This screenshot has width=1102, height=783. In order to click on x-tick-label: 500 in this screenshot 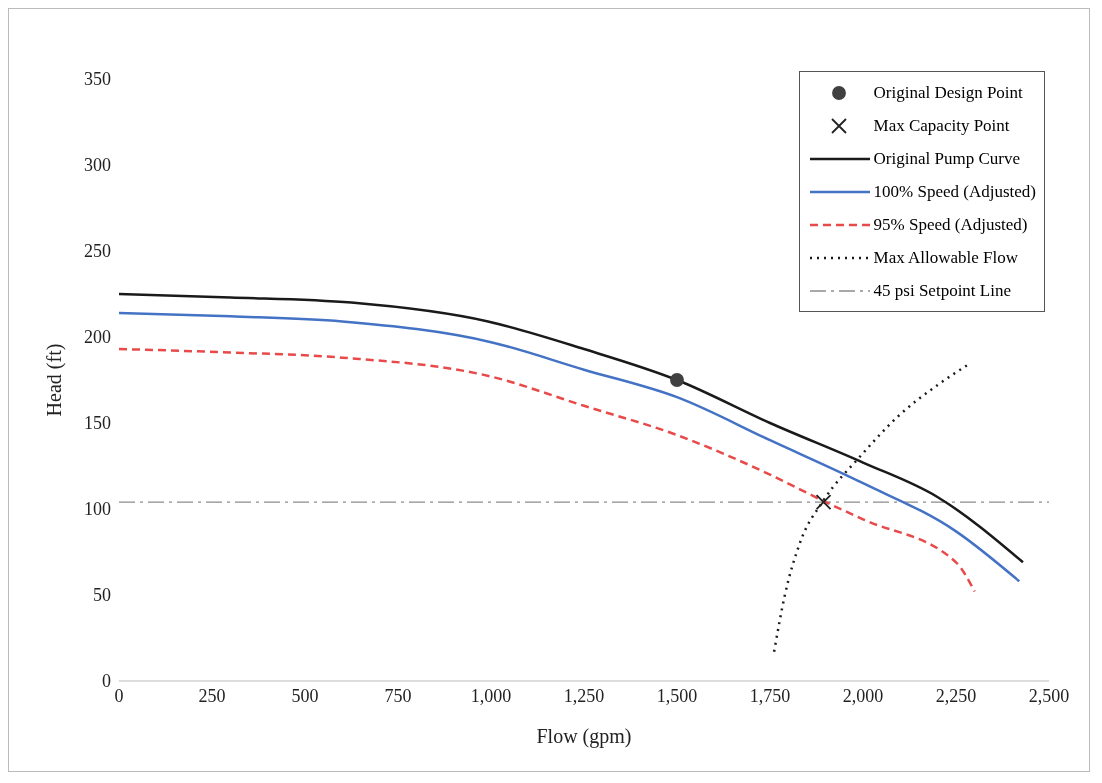, I will do `click(305, 695)`.